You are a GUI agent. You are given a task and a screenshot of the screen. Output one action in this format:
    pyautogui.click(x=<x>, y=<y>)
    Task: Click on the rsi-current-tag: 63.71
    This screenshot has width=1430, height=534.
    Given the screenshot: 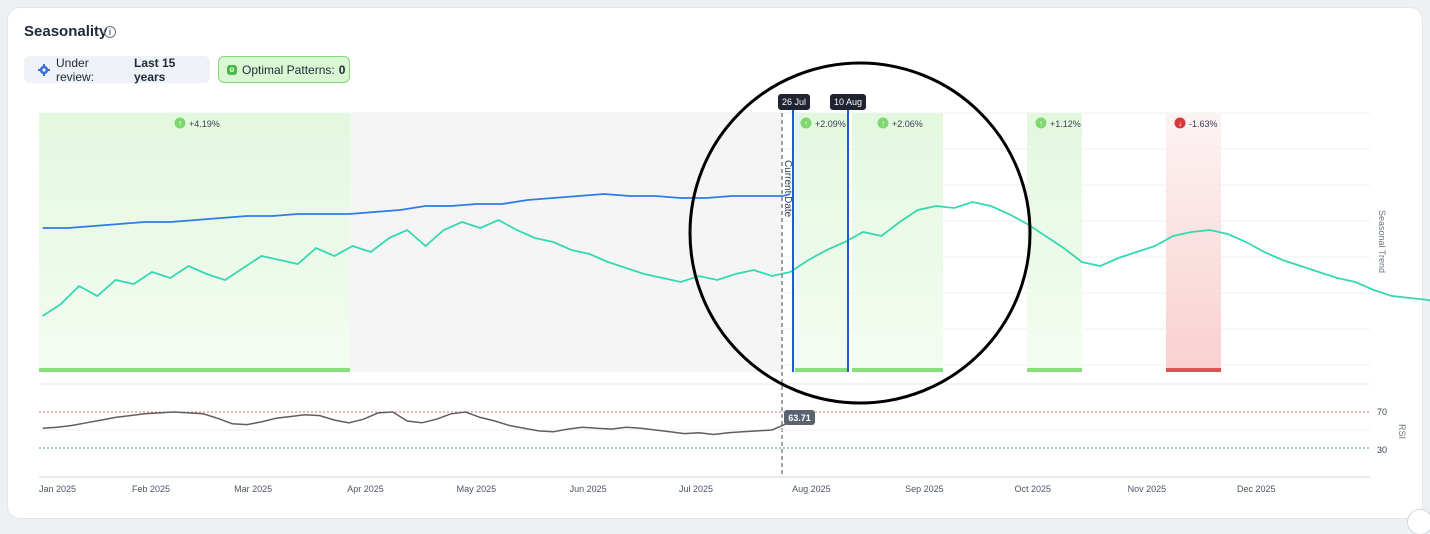 What is the action you would take?
    pyautogui.click(x=799, y=417)
    